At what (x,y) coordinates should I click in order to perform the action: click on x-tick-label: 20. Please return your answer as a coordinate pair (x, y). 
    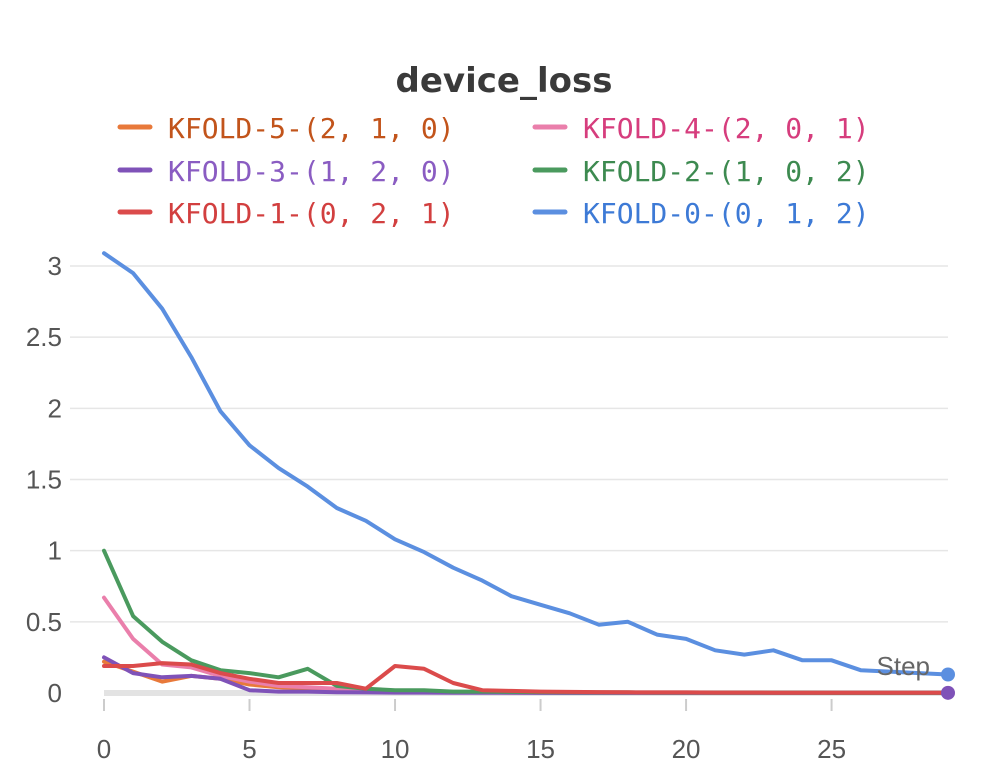
    Looking at the image, I should click on (686, 749).